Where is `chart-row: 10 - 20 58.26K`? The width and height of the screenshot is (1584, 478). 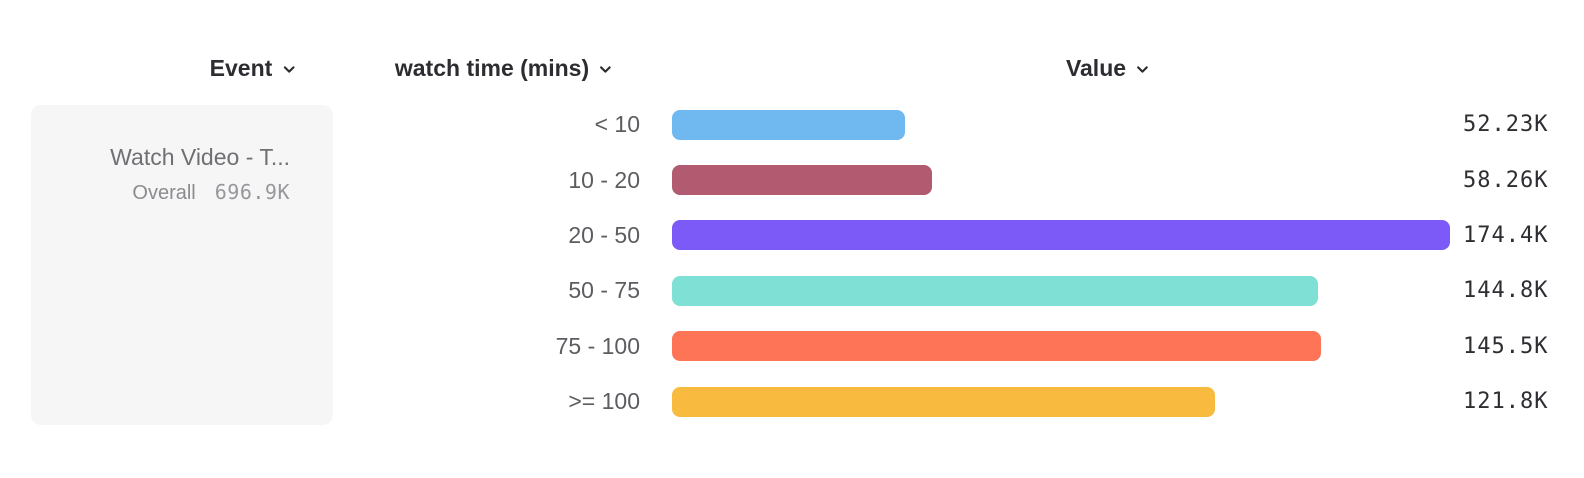 chart-row: 10 - 20 58.26K is located at coordinates (792, 179).